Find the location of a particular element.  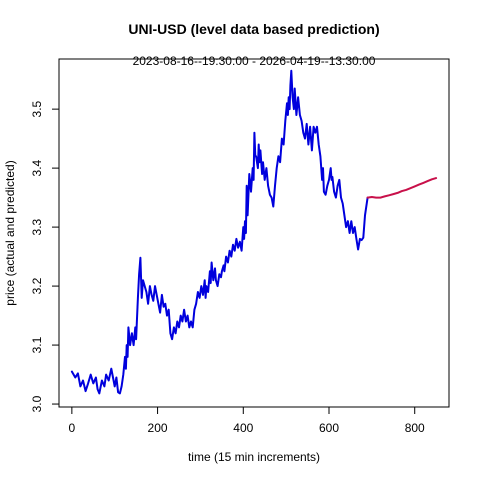

y-tick-label: 3.2 is located at coordinates (37, 285).